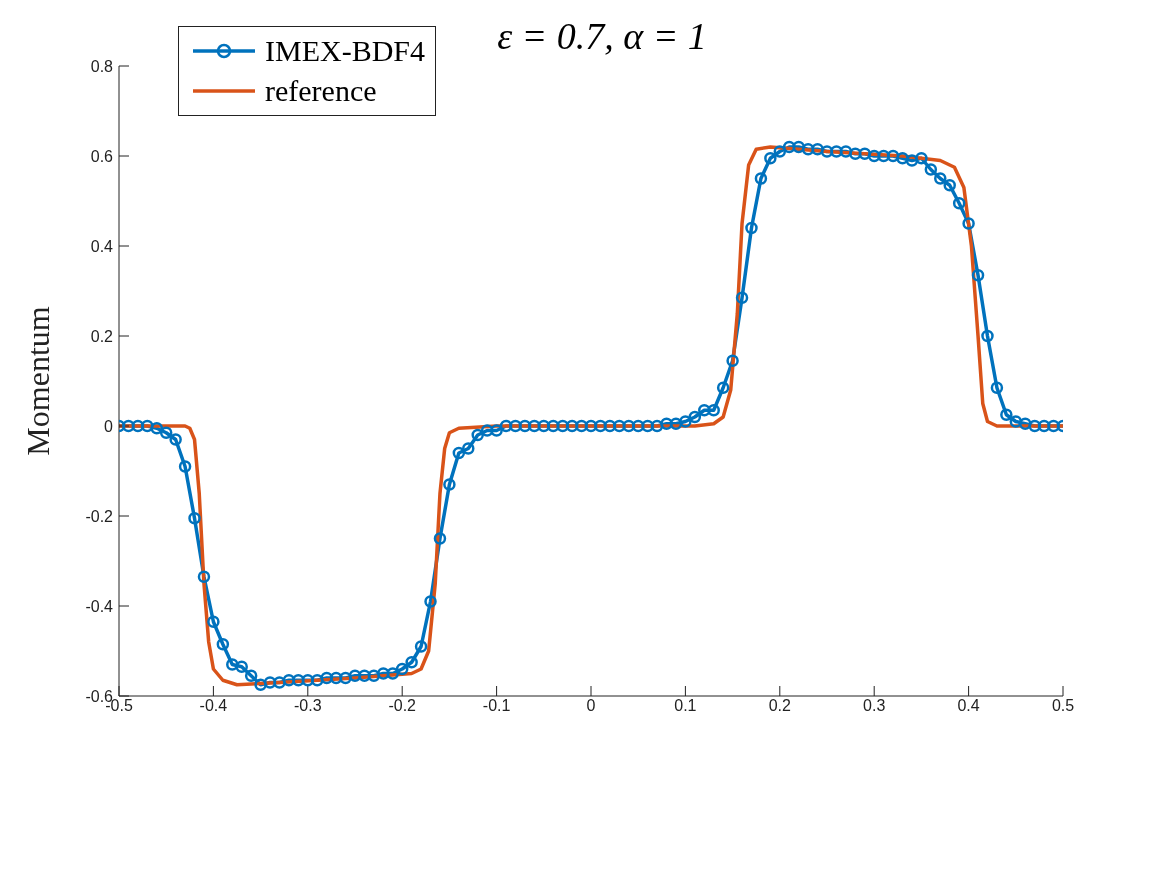 This screenshot has width=1167, height=875. What do you see at coordinates (102, 66) in the screenshot?
I see `y-tick-label: 0.8` at bounding box center [102, 66].